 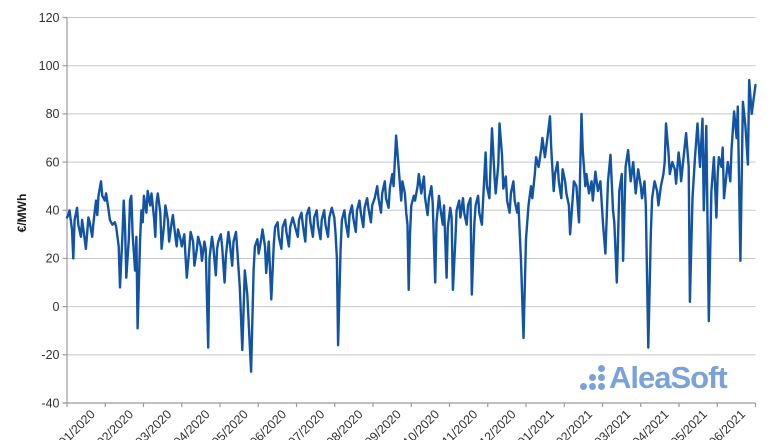 I want to click on x-tick-label: 03/2020, so click(x=154, y=423).